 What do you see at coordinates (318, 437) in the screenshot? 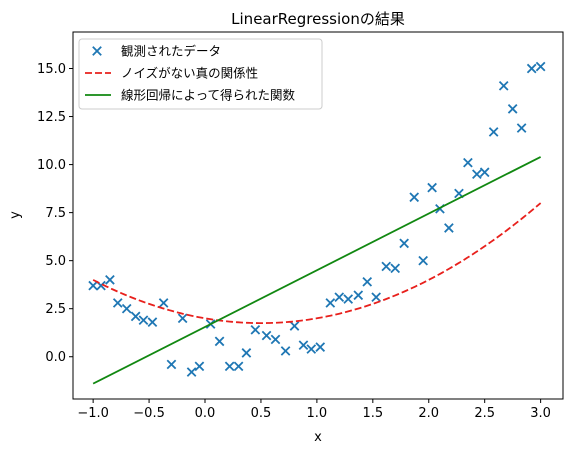
I see `x-axis-label: x` at bounding box center [318, 437].